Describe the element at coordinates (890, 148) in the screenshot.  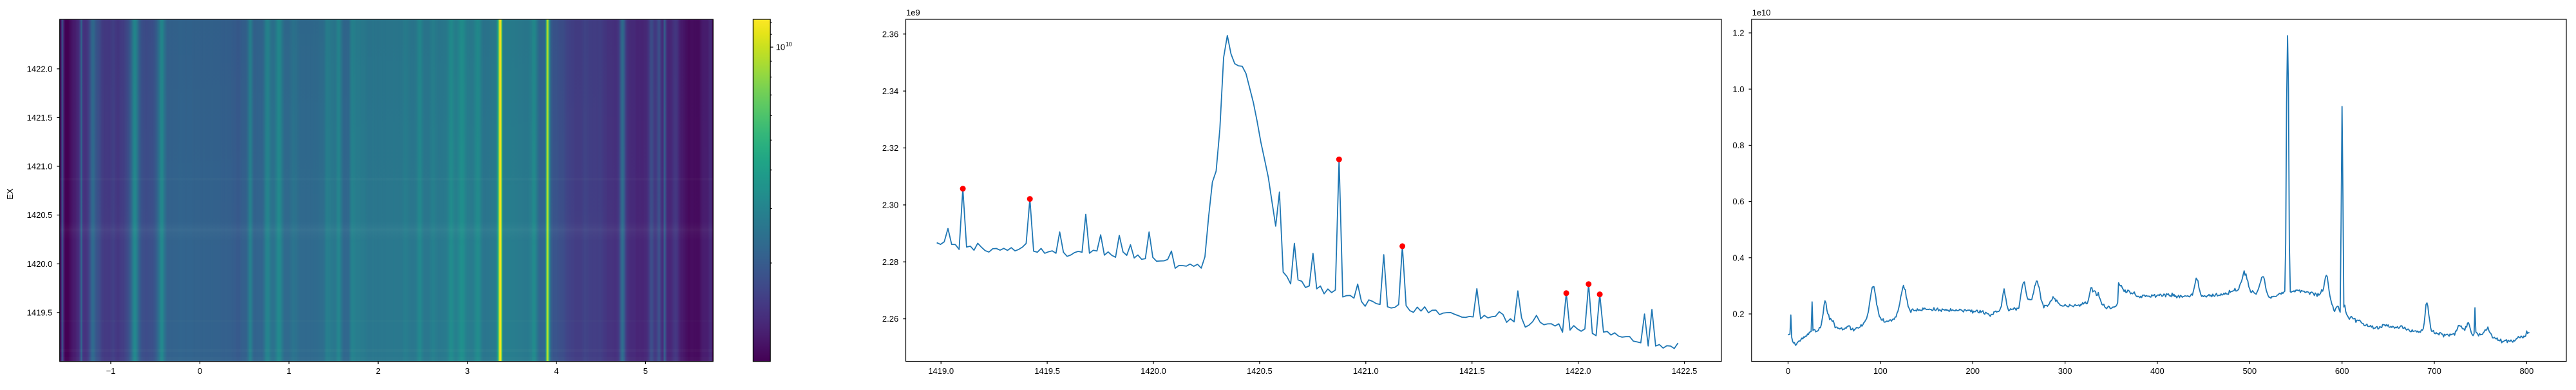
I see `svg-text: 2.32` at that location.